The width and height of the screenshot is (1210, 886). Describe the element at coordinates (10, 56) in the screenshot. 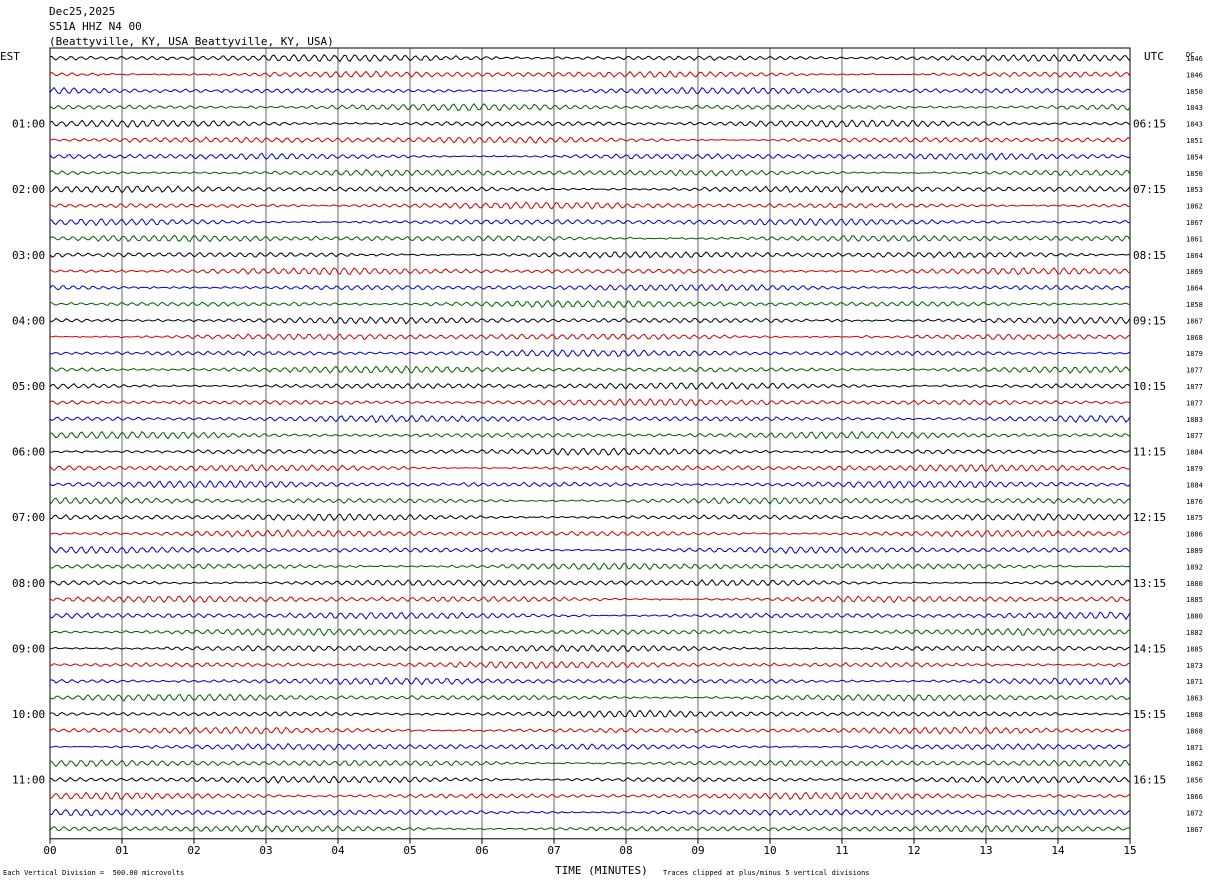

I see `left-timezone-label: EST` at that location.